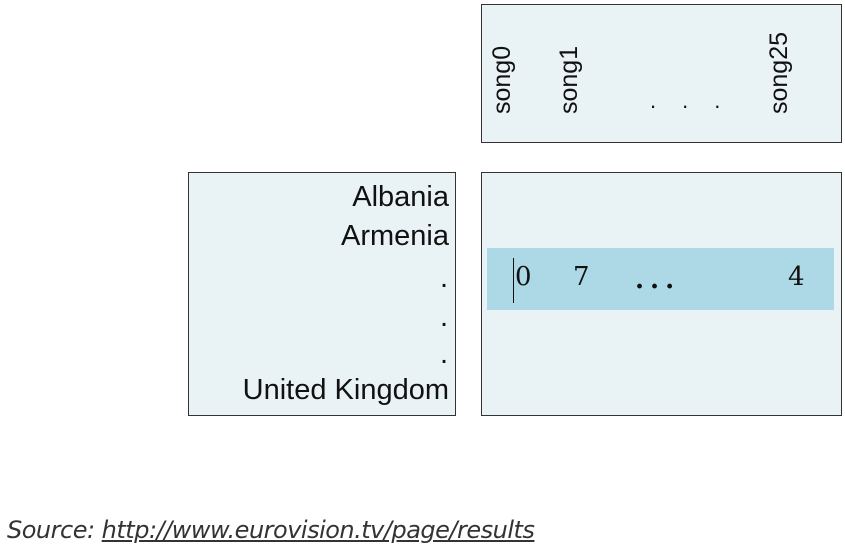  I want to click on song-header-panel: song0 song1 ... song25, so click(661, 73).